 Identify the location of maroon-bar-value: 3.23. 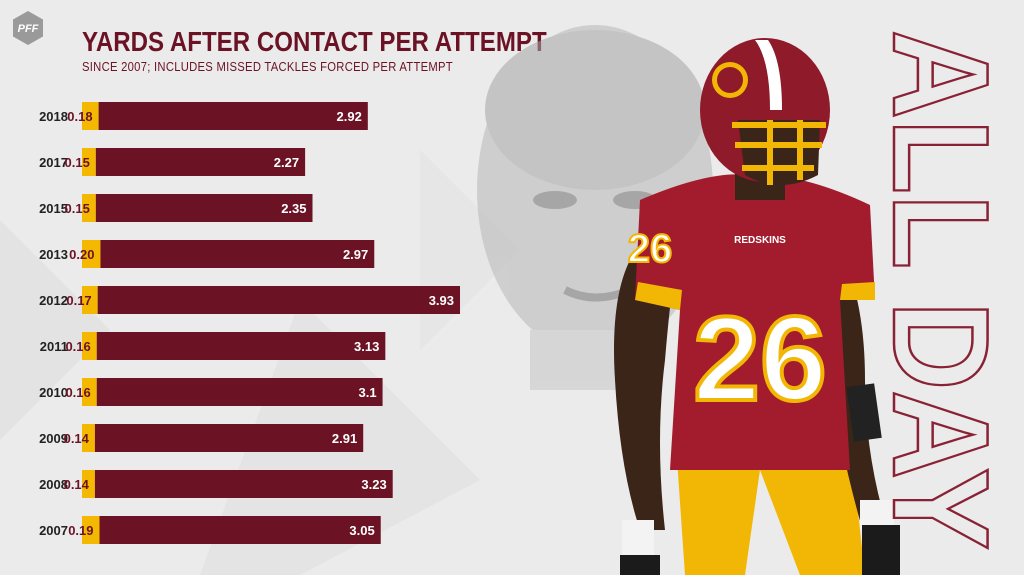
(373, 484).